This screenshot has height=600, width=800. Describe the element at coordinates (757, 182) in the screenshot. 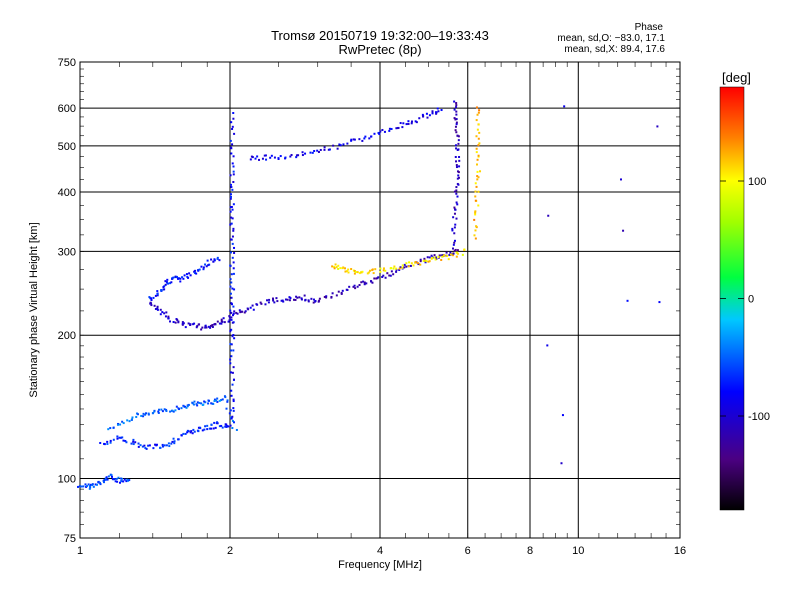

I see `colorbar-tick-label: 100` at that location.